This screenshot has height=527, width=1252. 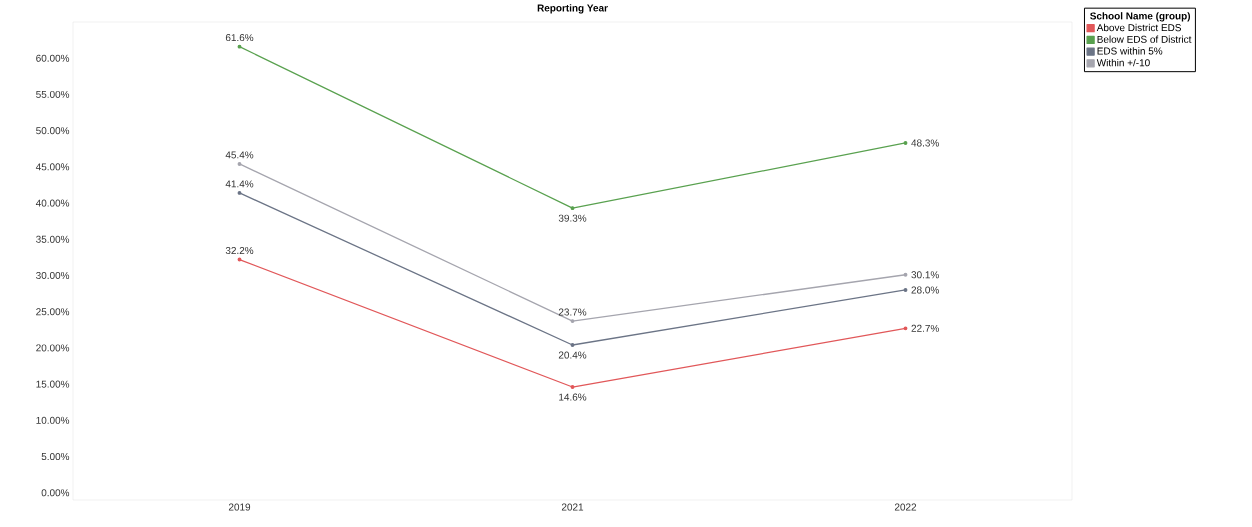 What do you see at coordinates (572, 507) in the screenshot?
I see `x-tick-label: 2021` at bounding box center [572, 507].